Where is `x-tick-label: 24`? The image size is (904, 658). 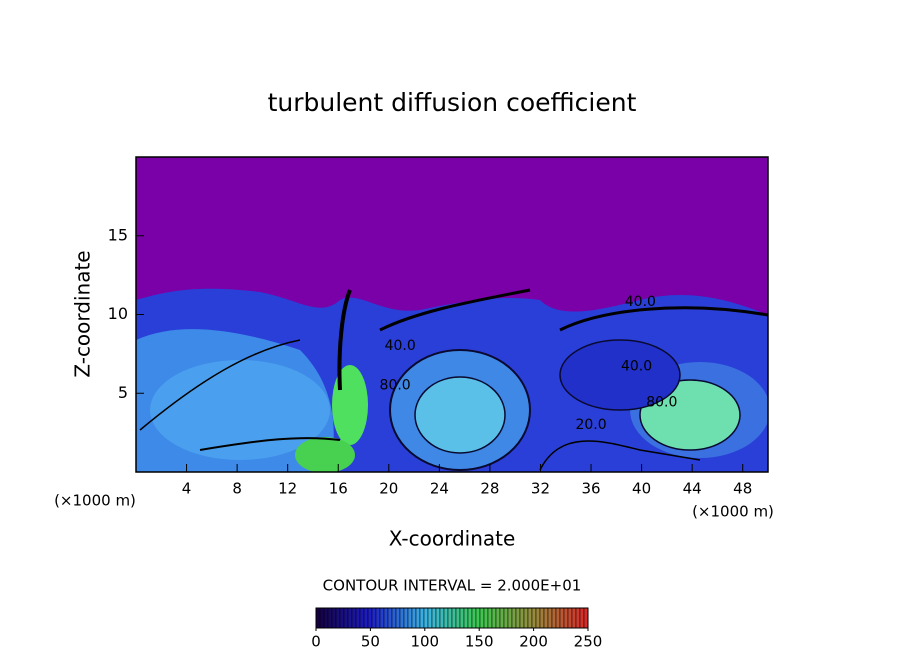
x-tick-label: 24 is located at coordinates (439, 489).